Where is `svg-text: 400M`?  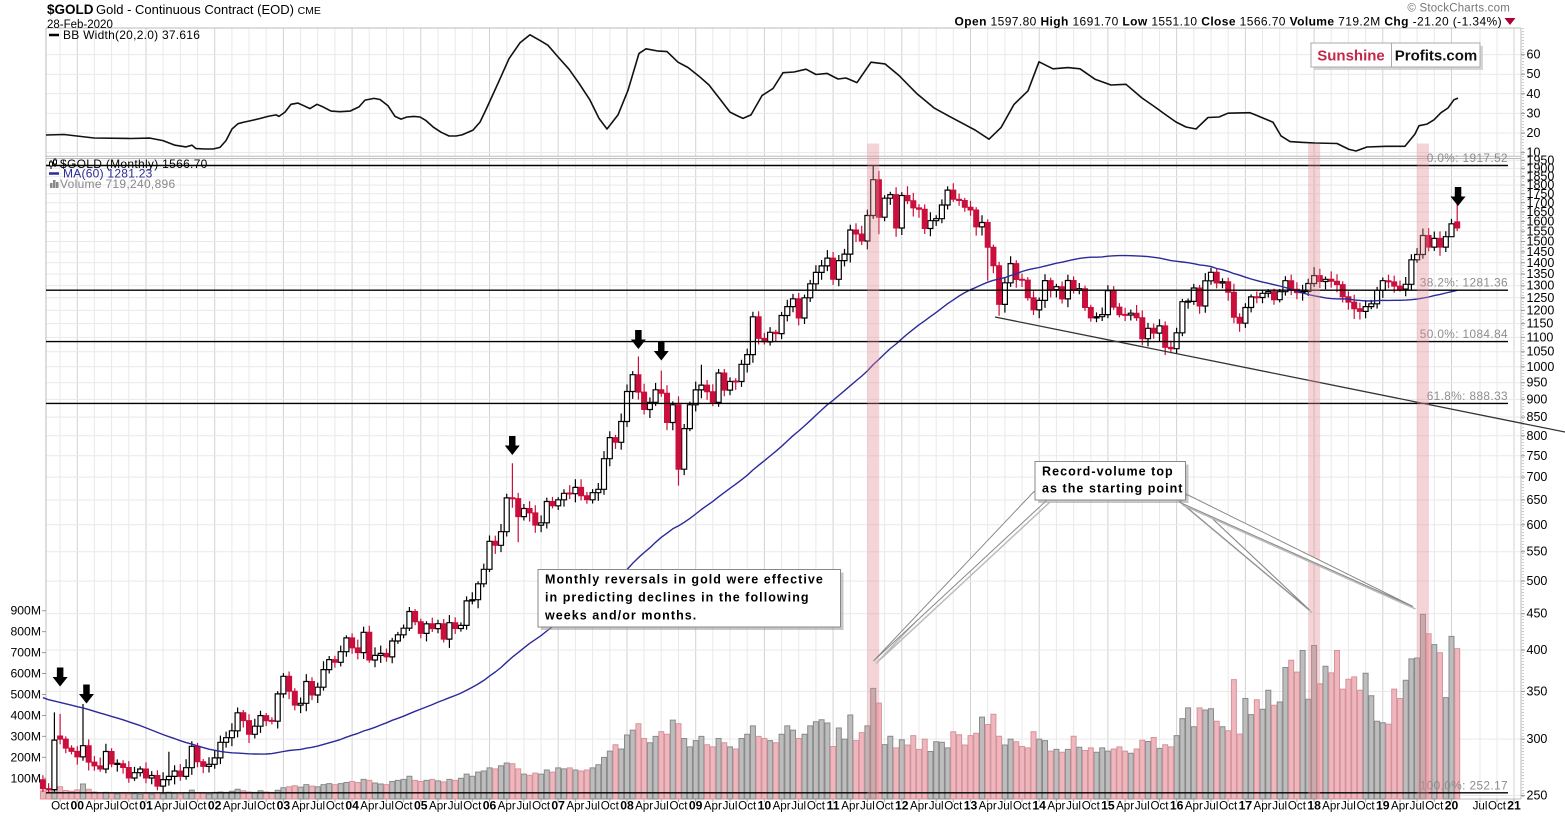
svg-text: 400M is located at coordinates (26, 716).